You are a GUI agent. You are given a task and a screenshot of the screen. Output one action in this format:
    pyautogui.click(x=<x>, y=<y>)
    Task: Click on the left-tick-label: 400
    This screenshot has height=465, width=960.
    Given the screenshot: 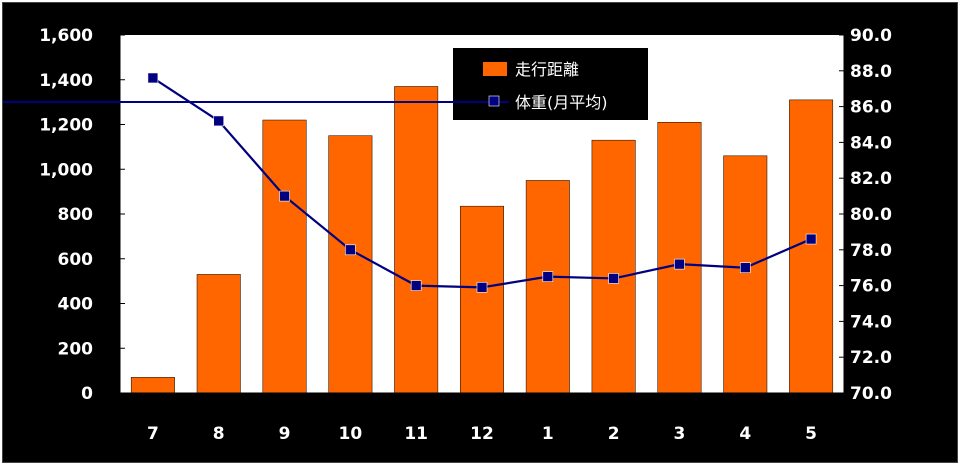 What is the action you would take?
    pyautogui.click(x=76, y=305)
    